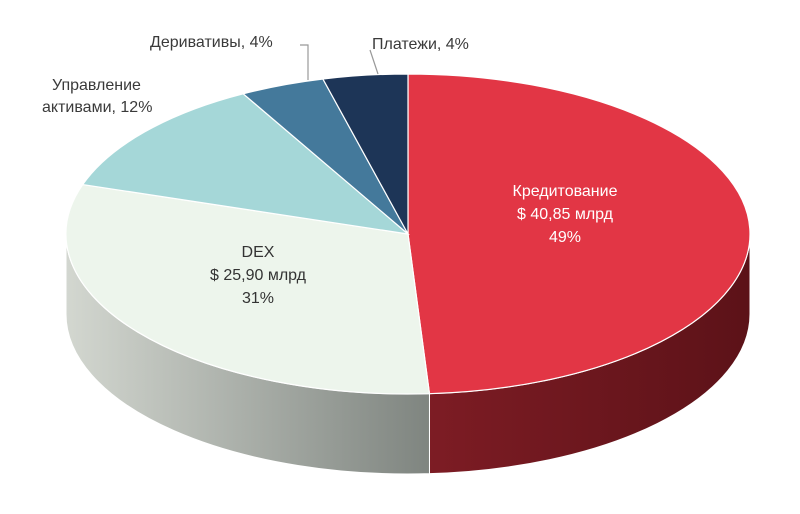 The height and width of the screenshot is (514, 800). Describe the element at coordinates (565, 191) in the screenshot. I see `label-lending-name: Кредитование` at that location.